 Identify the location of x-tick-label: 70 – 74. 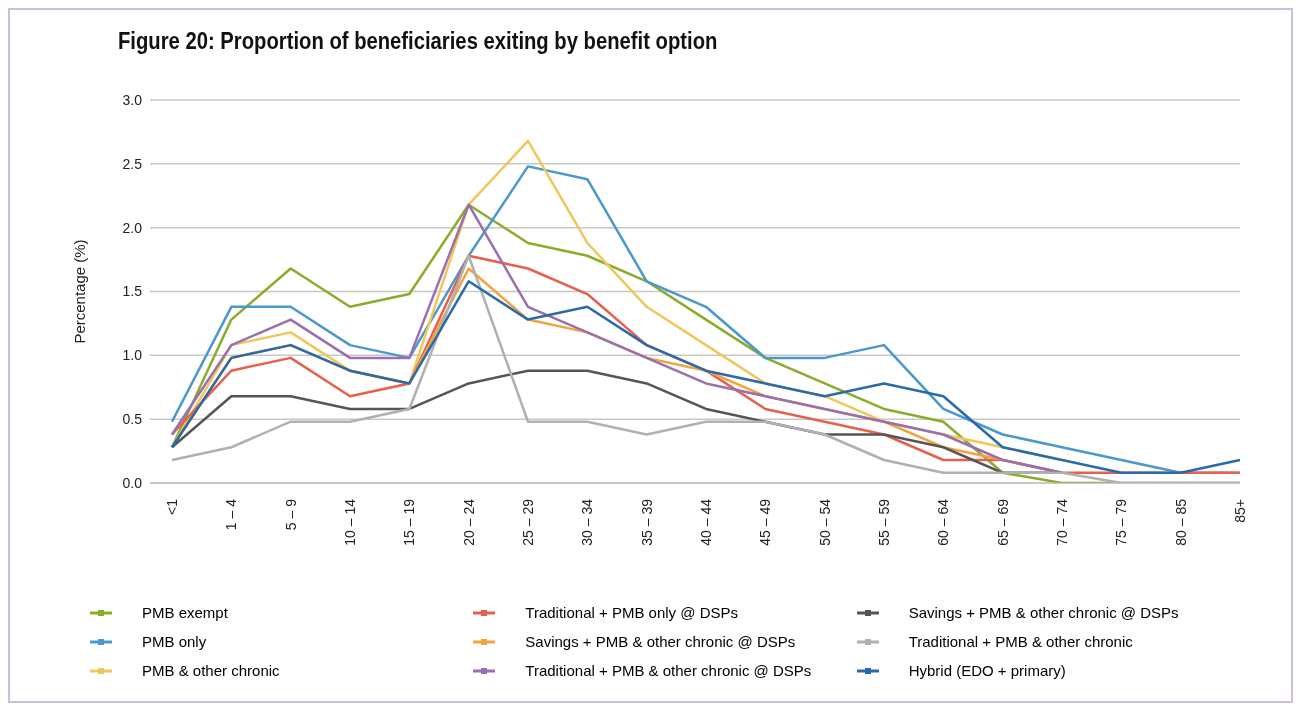
(1062, 522).